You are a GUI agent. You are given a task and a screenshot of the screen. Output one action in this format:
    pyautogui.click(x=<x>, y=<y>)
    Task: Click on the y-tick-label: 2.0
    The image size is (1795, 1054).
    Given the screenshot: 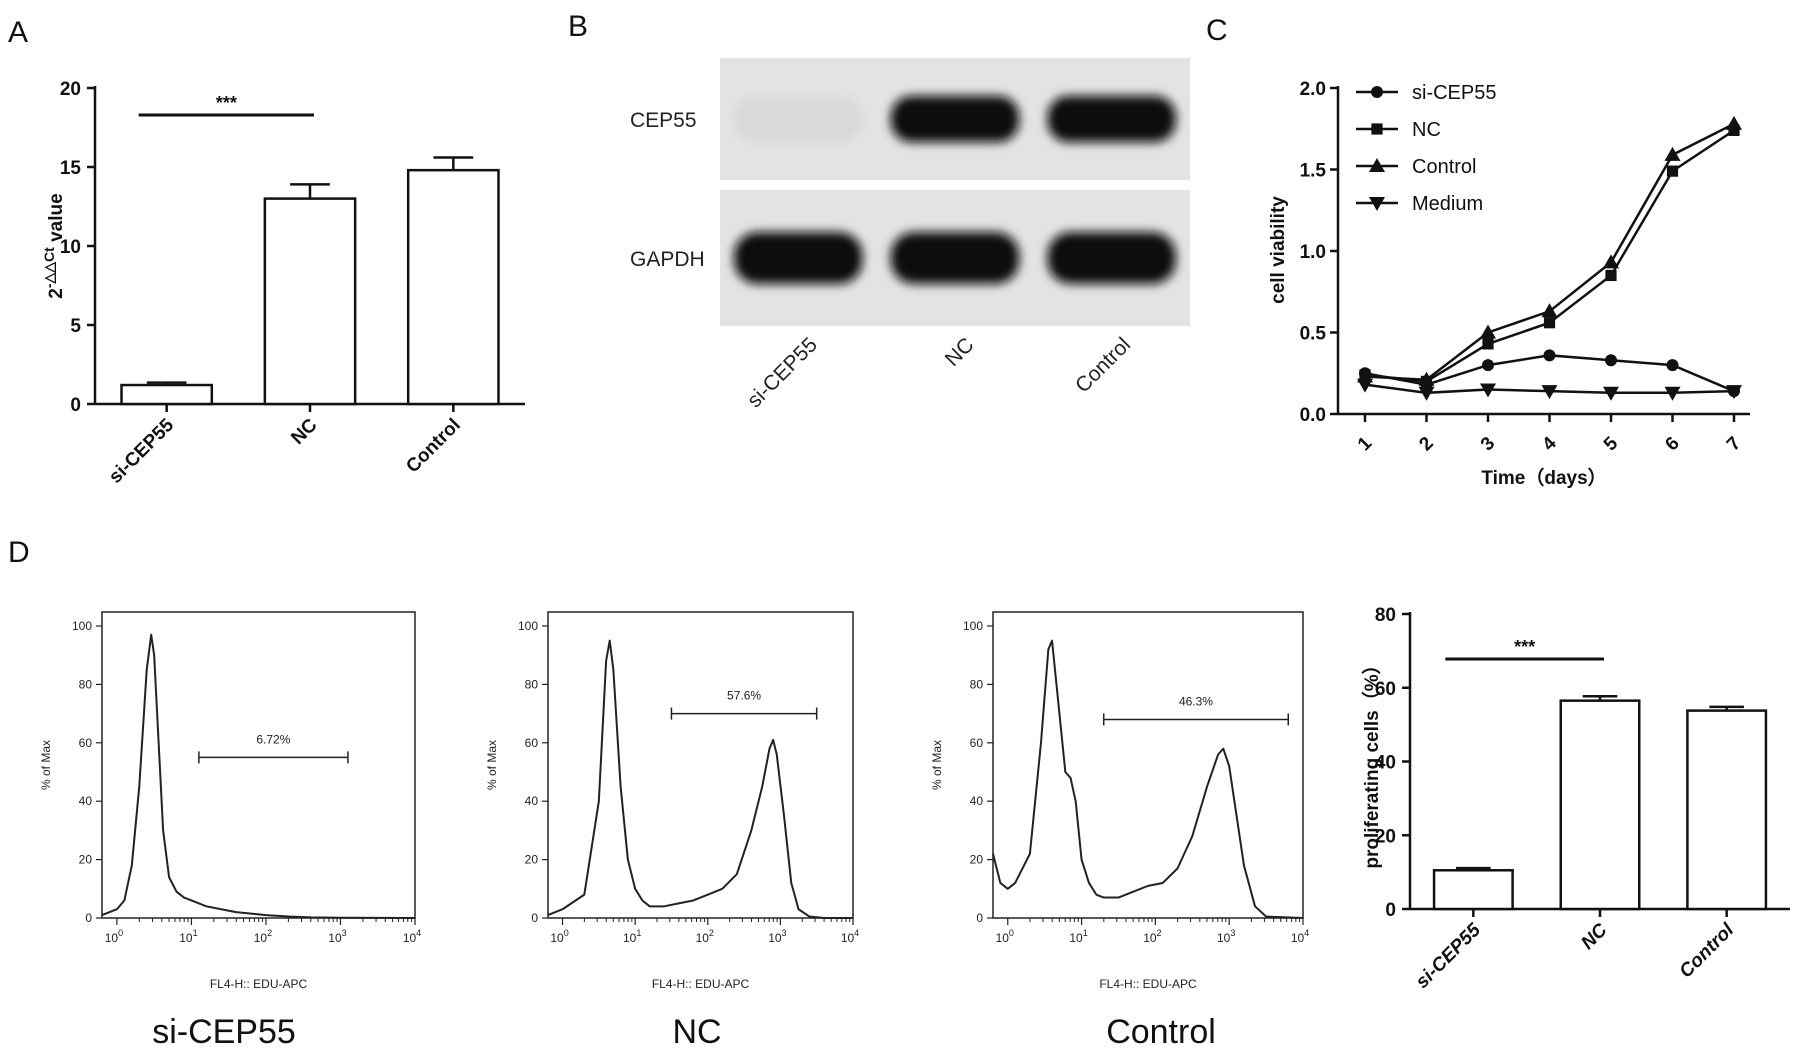 What is the action you would take?
    pyautogui.click(x=1313, y=89)
    